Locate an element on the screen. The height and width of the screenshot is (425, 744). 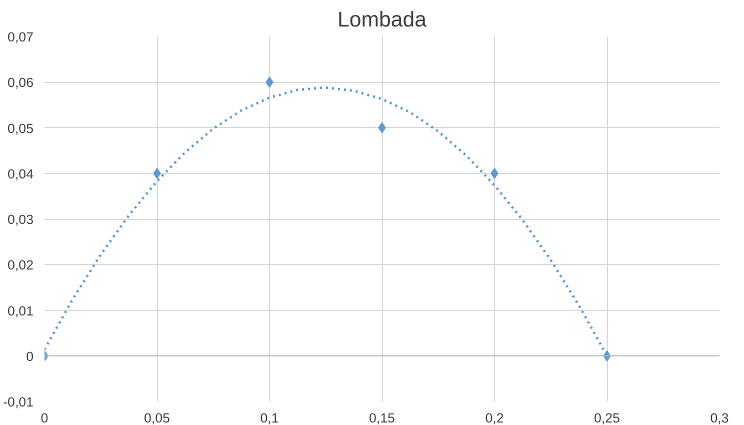
x-tick-label: 0,1 is located at coordinates (269, 417).